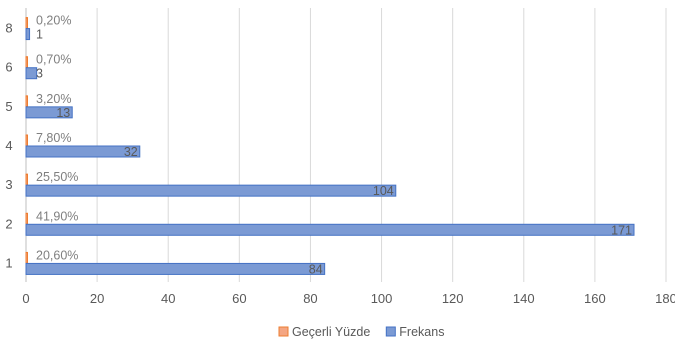  Describe the element at coordinates (57, 177) in the screenshot. I see `data-label-gecerli-yuzde: 25,50%` at that location.